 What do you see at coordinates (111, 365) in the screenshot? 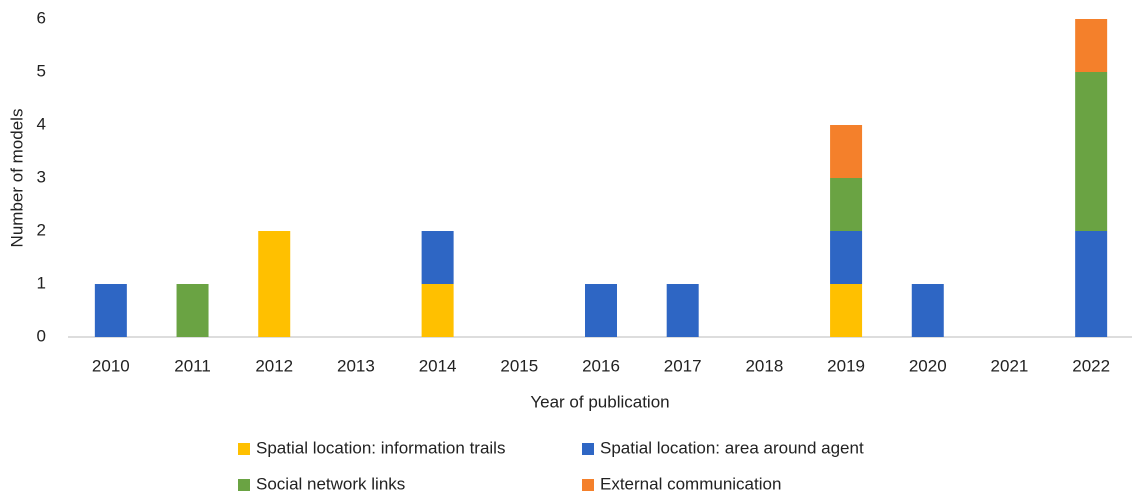
I see `x-tick-label: 2010` at bounding box center [111, 365].